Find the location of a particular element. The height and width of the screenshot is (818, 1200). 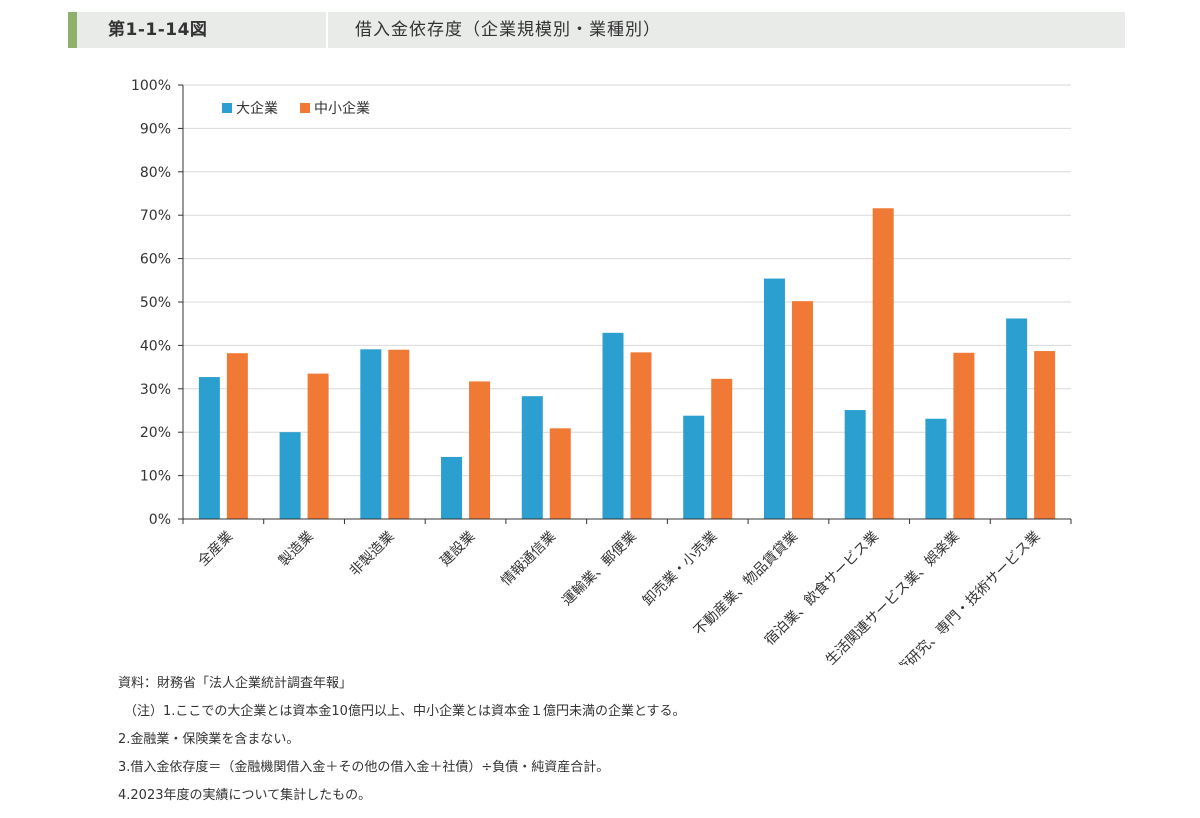

y-tick-label: 70% is located at coordinates (155, 216).